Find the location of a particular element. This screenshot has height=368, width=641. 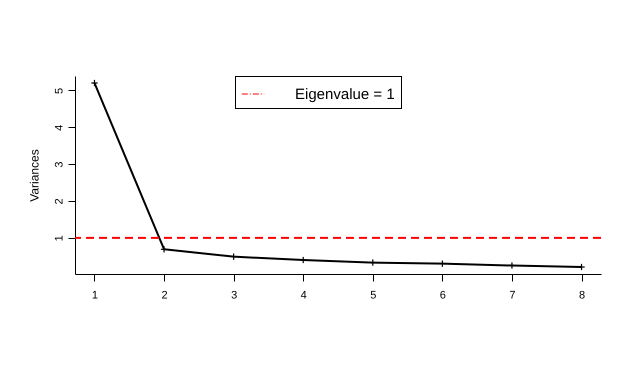

y-tick-label: 4 is located at coordinates (60, 127).